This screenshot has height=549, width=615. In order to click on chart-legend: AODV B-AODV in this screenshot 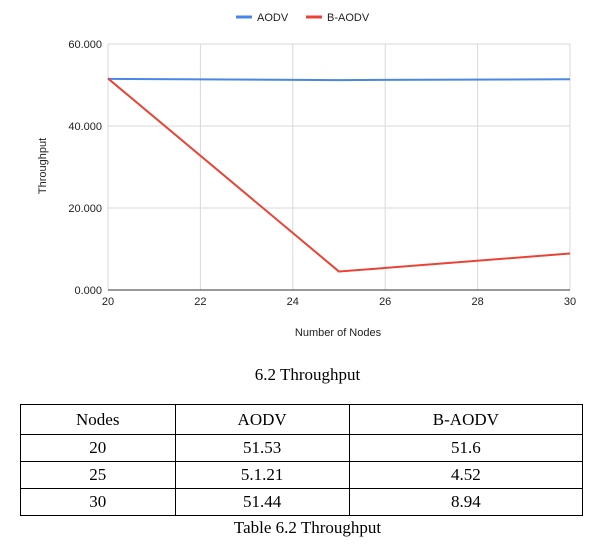, I will do `click(303, 18)`.